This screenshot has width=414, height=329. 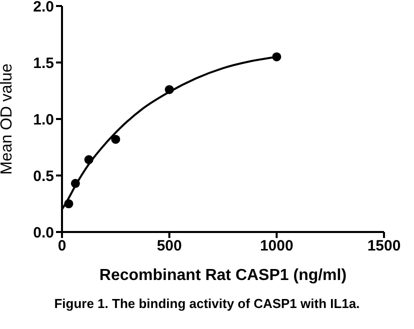 I want to click on x-axis-title: Recombinant Rat CASP1 (ng/ml), so click(x=223, y=275).